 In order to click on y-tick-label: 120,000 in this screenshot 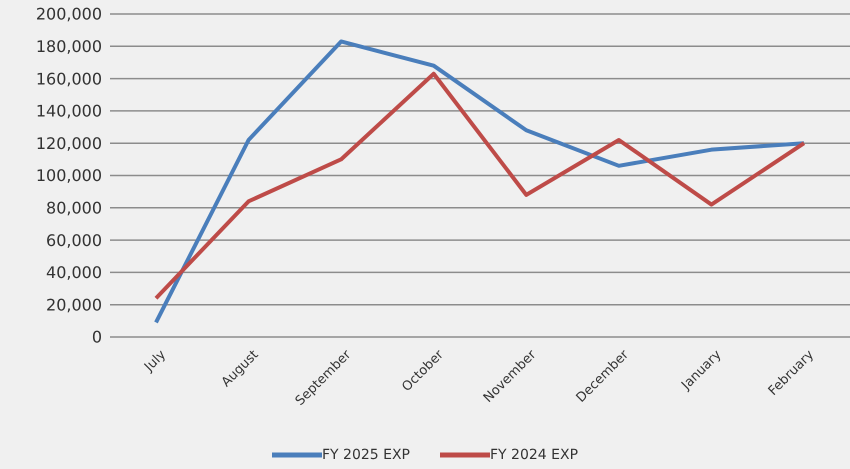, I will do `click(69, 143)`.